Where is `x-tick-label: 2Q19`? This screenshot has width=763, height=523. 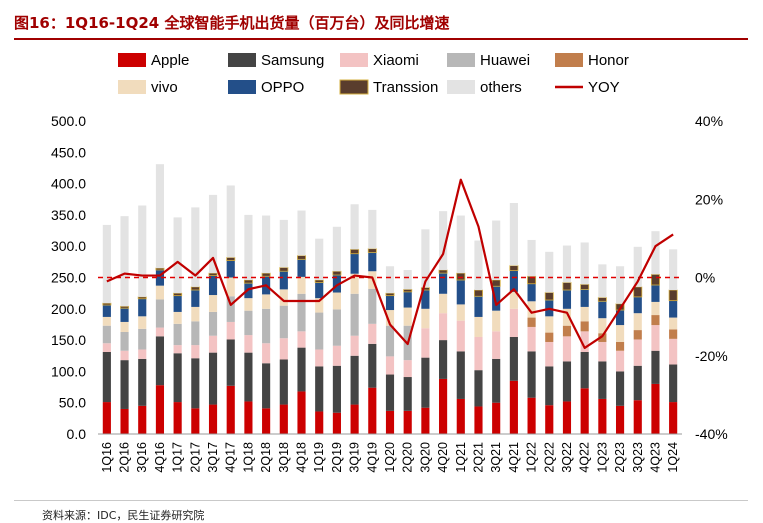 x-tick-label: 2Q19 is located at coordinates (337, 457).